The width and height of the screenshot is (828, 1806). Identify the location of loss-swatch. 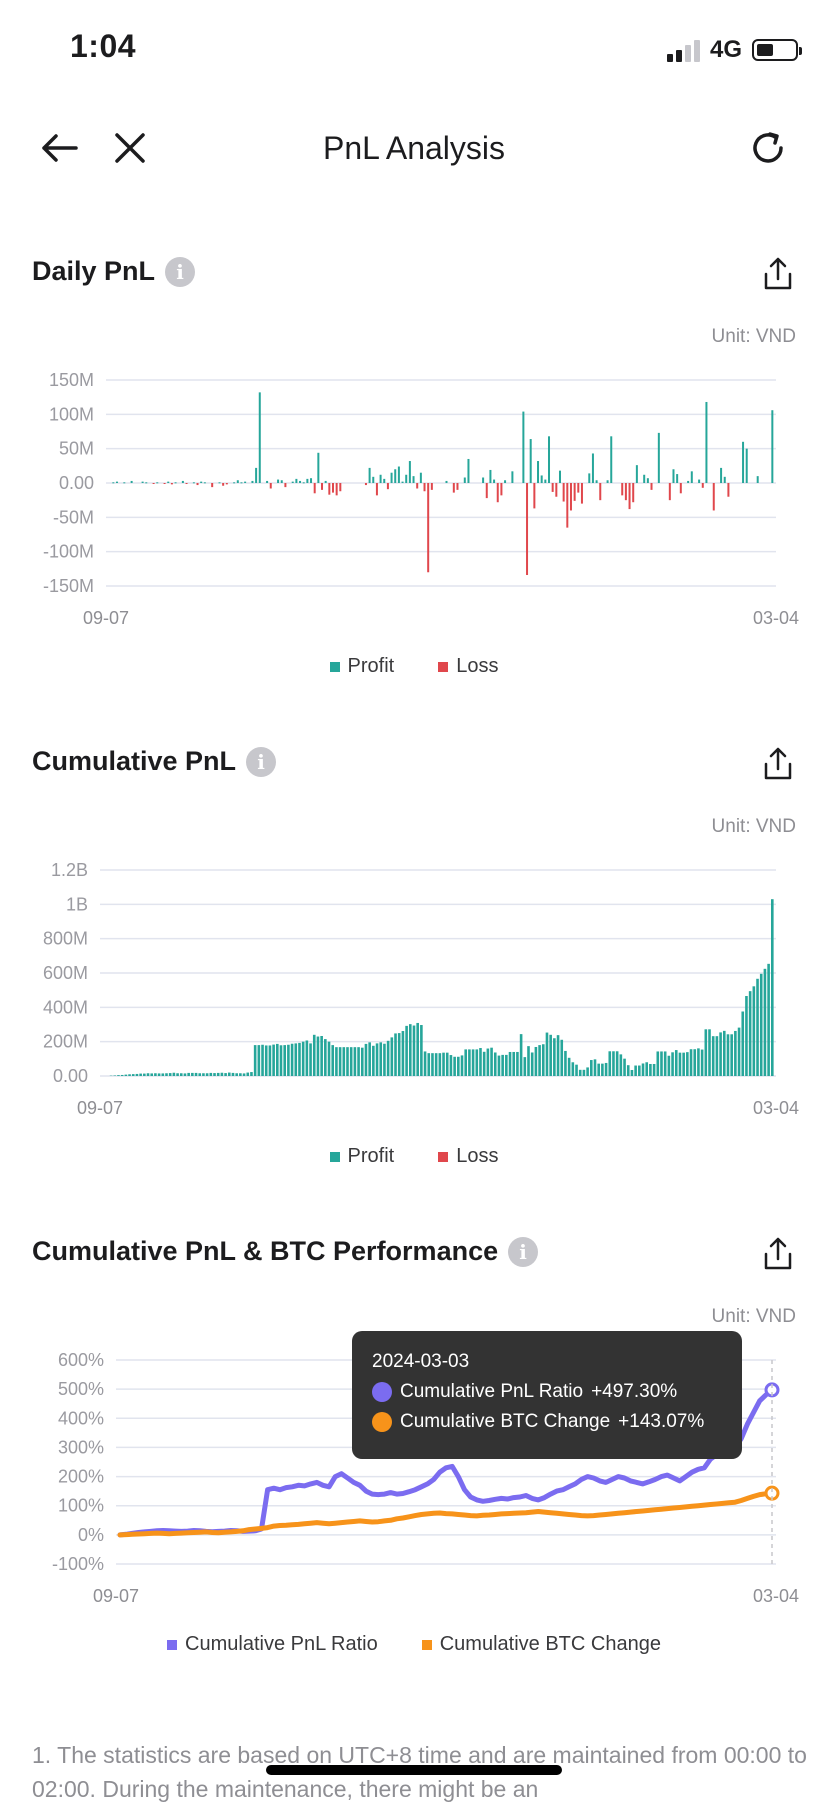
(443, 1157).